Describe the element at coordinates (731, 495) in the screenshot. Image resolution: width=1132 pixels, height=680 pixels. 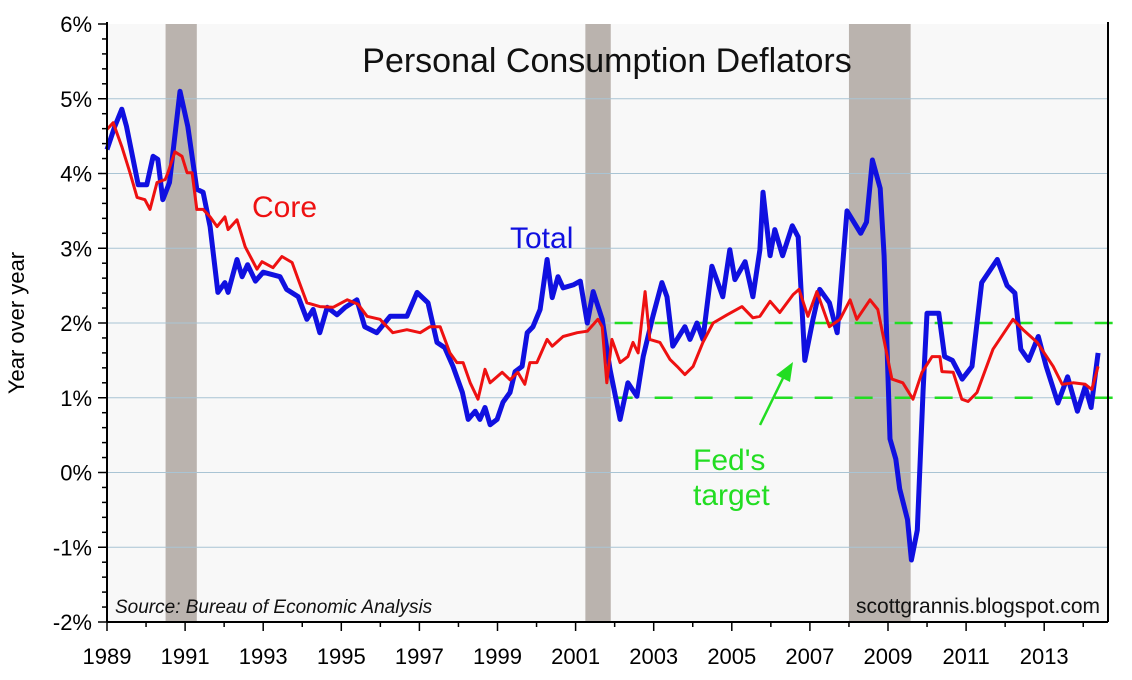
I see `target-label-line2: target` at that location.